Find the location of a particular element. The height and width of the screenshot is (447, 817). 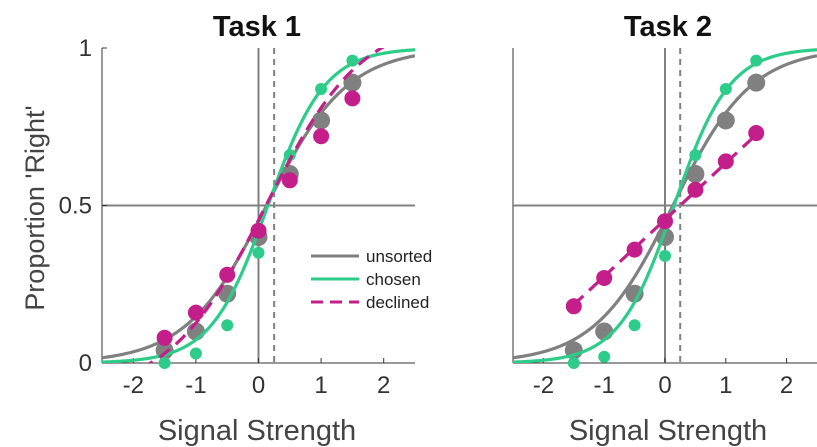

legend-label-declined: declined is located at coordinates (397, 302).